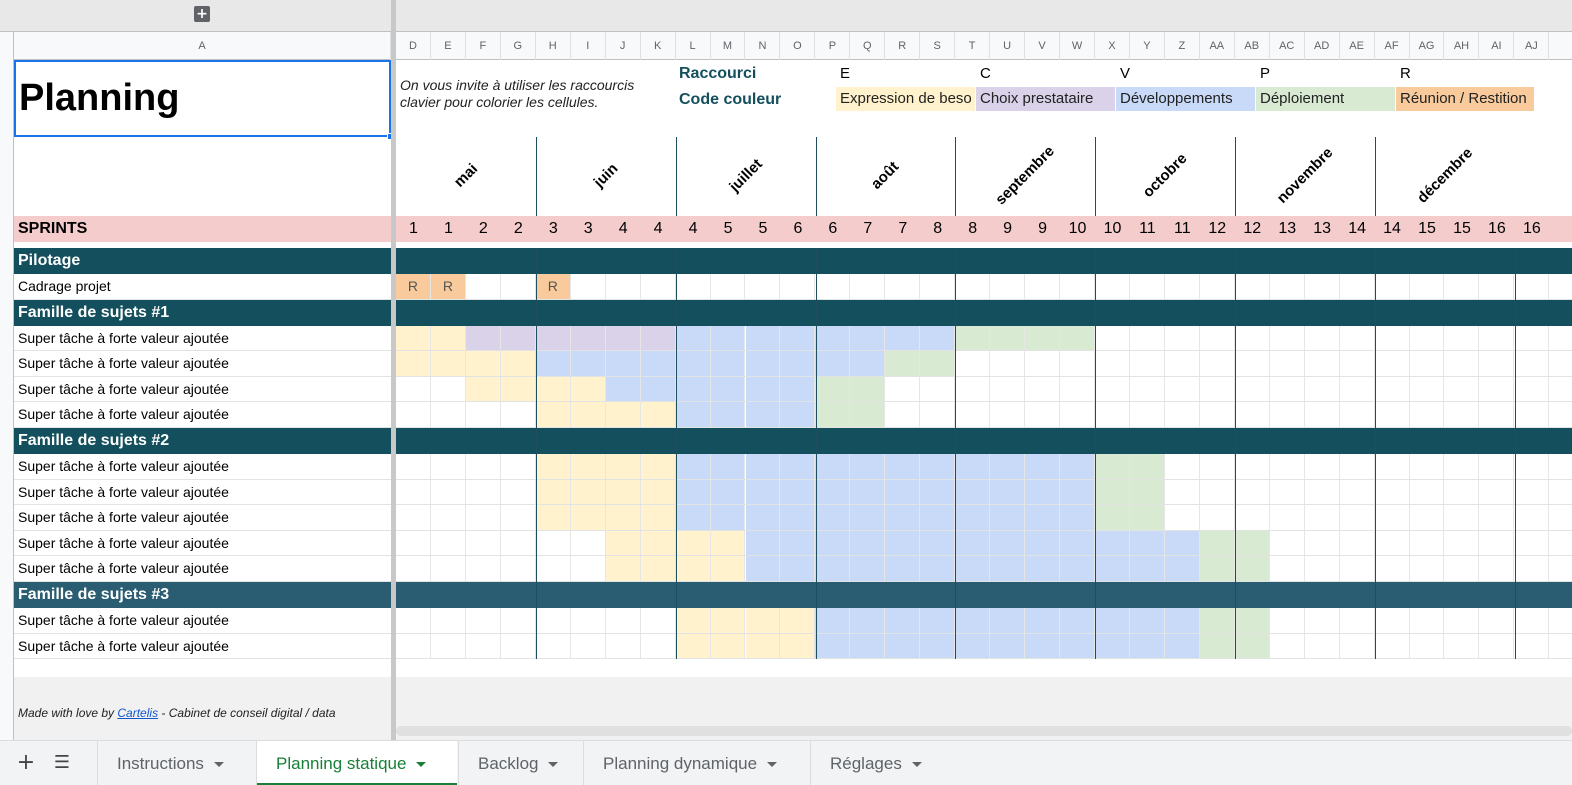 Image resolution: width=1572 pixels, height=785 pixels. What do you see at coordinates (26, 762) in the screenshot?
I see `add-sheet-icon: +` at bounding box center [26, 762].